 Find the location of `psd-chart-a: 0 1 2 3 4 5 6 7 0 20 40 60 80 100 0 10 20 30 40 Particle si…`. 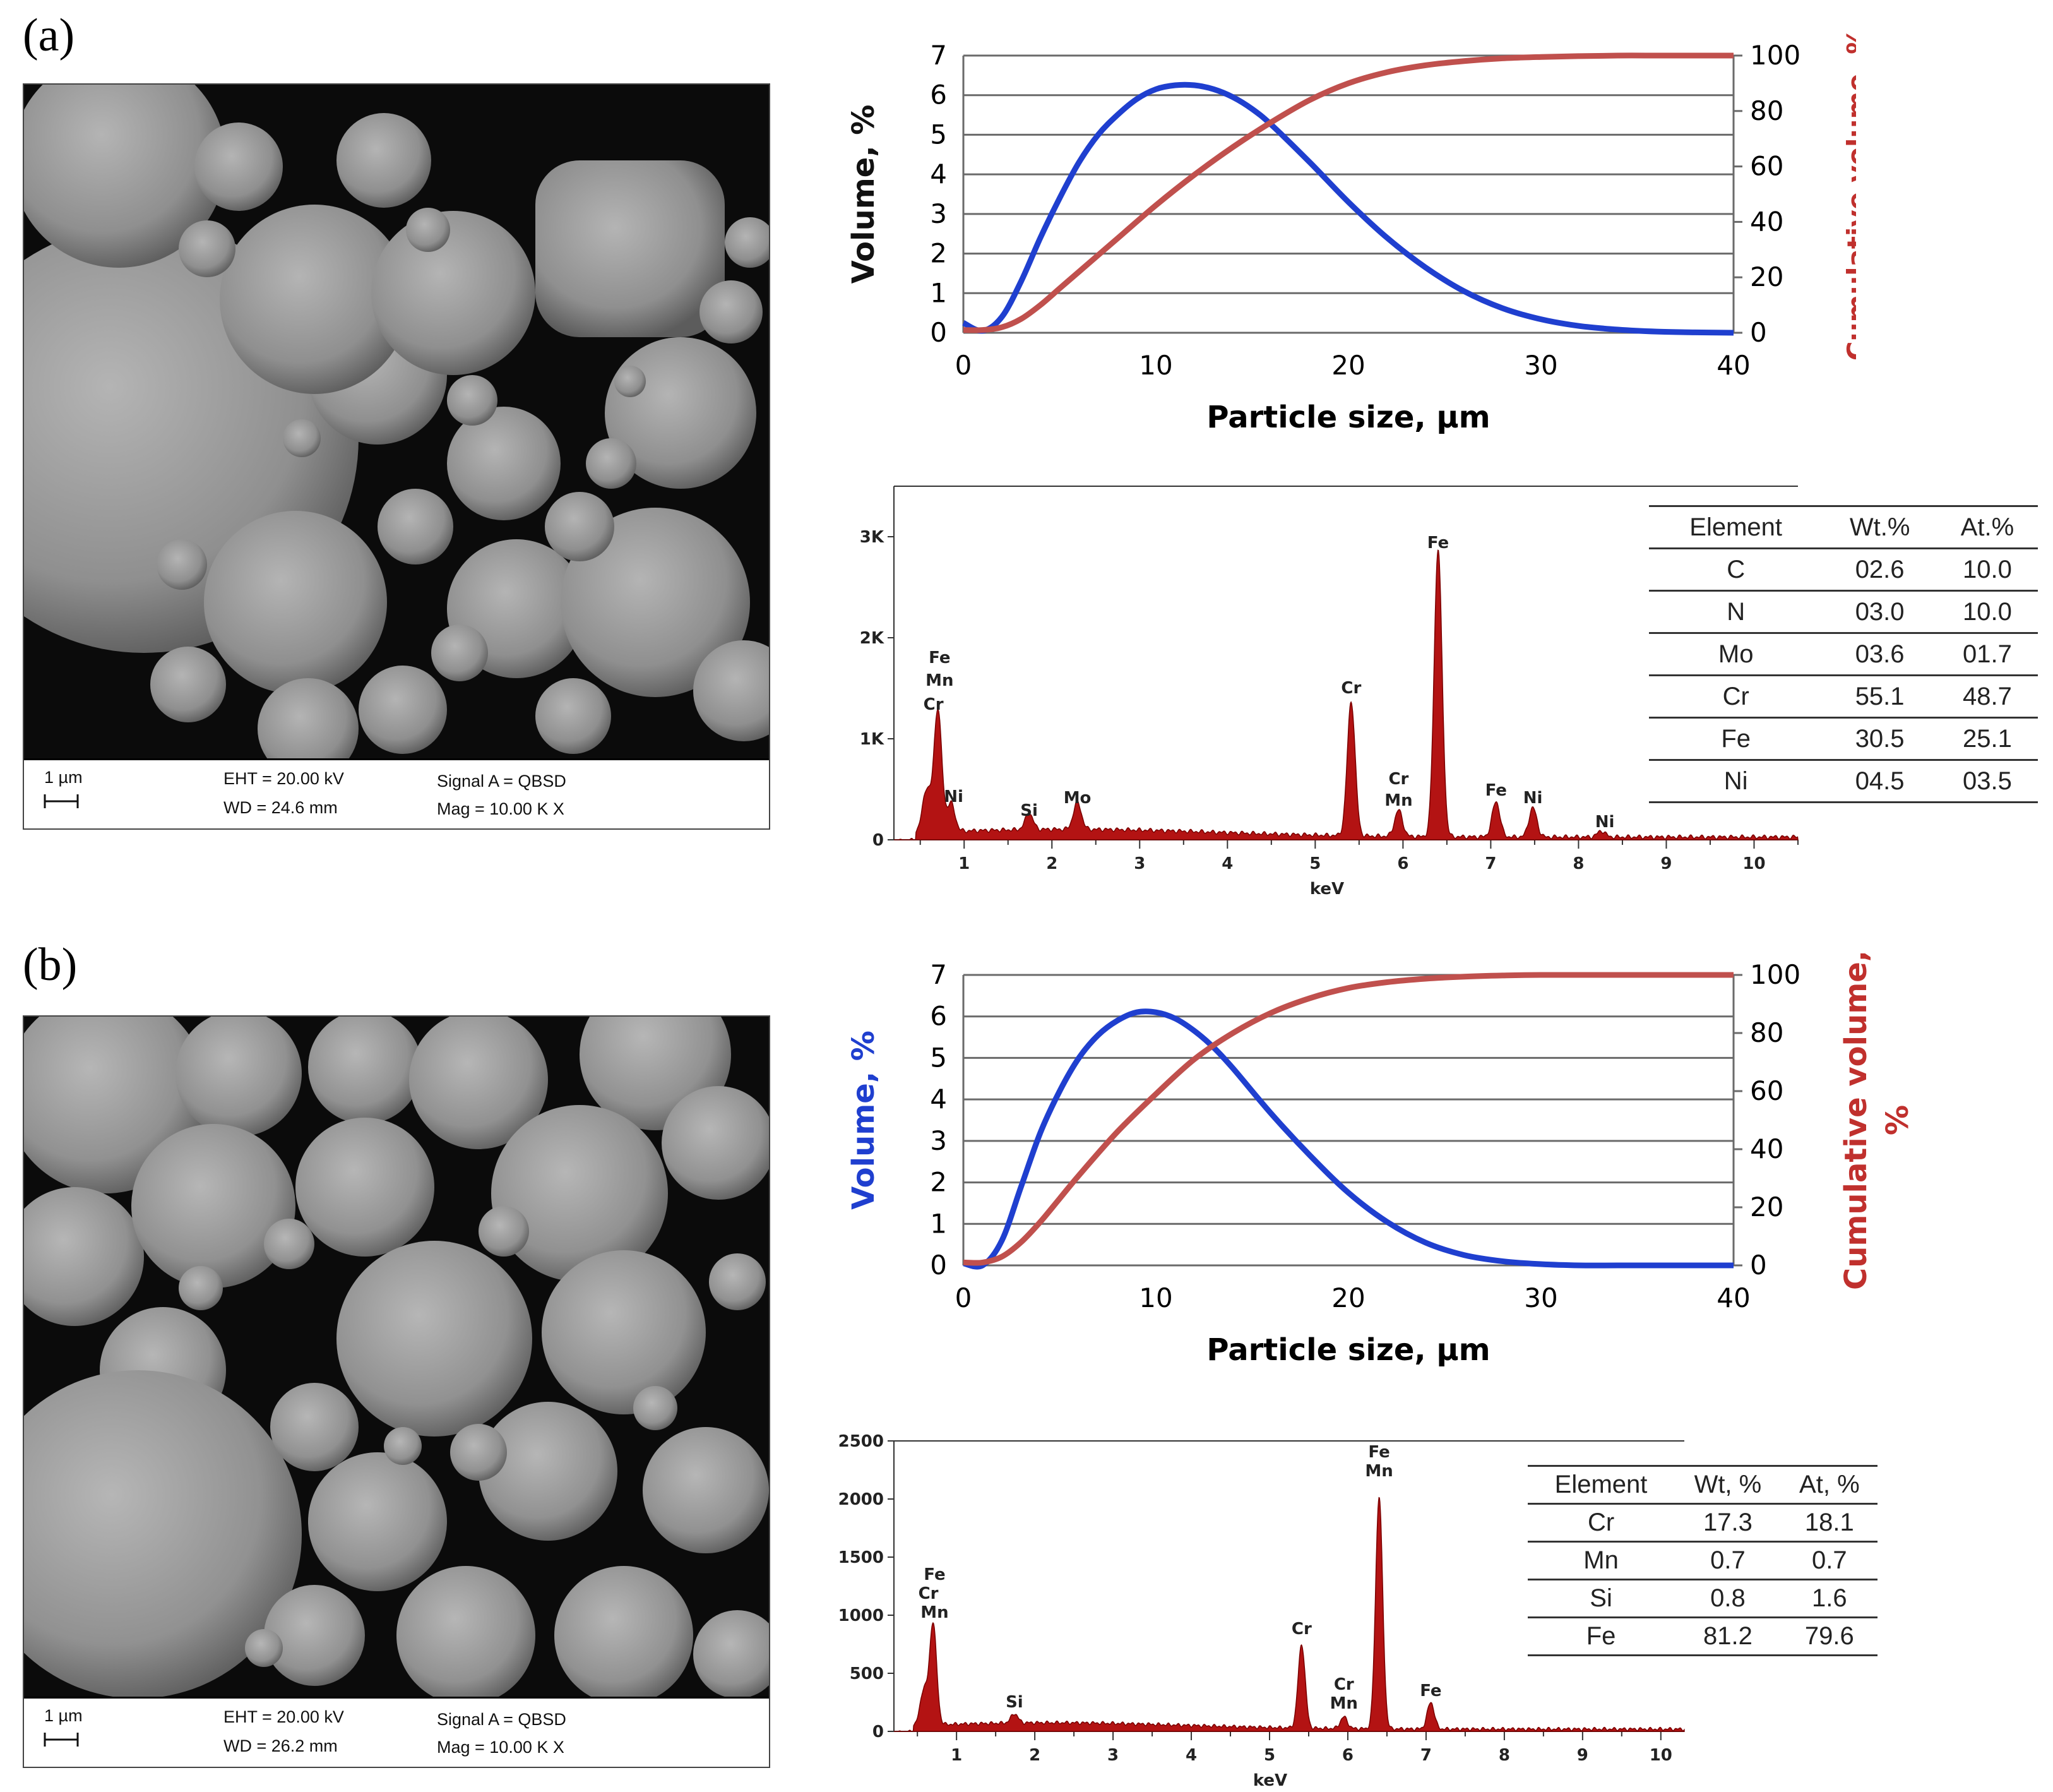

psd-chart-a: 0 1 2 3 4 5 6 7 0 20 40 60 80 100 0 10 20 30 40 Particle si… is located at coordinates (1351, 231).